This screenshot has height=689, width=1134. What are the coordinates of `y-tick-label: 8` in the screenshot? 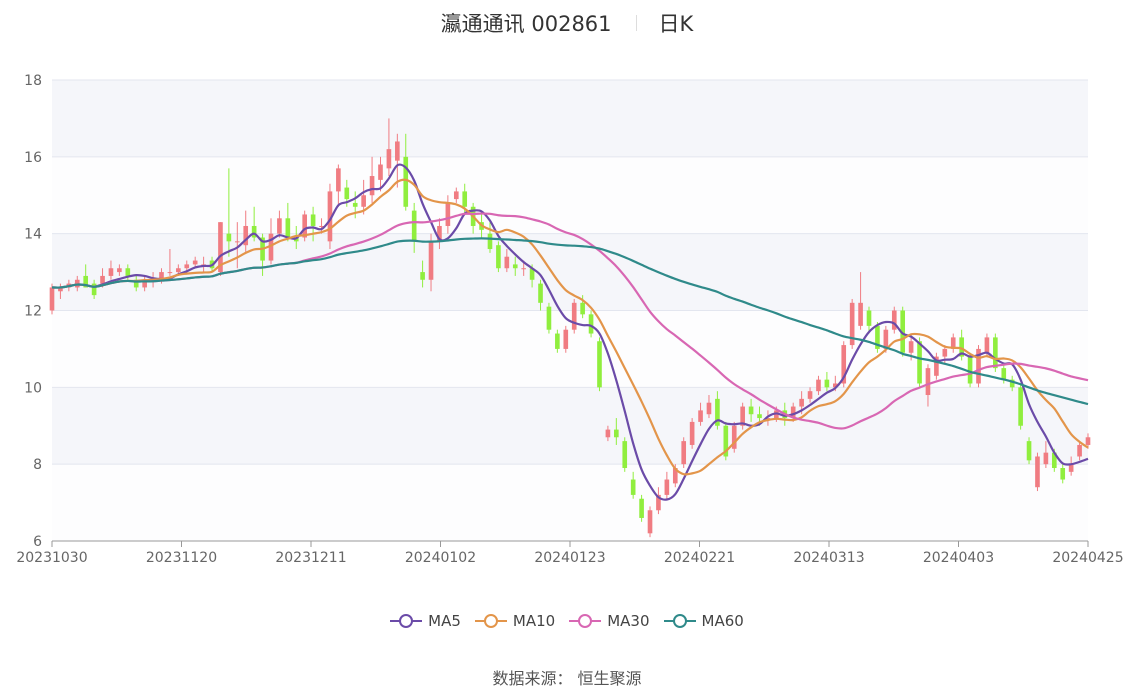 It's located at (37, 465).